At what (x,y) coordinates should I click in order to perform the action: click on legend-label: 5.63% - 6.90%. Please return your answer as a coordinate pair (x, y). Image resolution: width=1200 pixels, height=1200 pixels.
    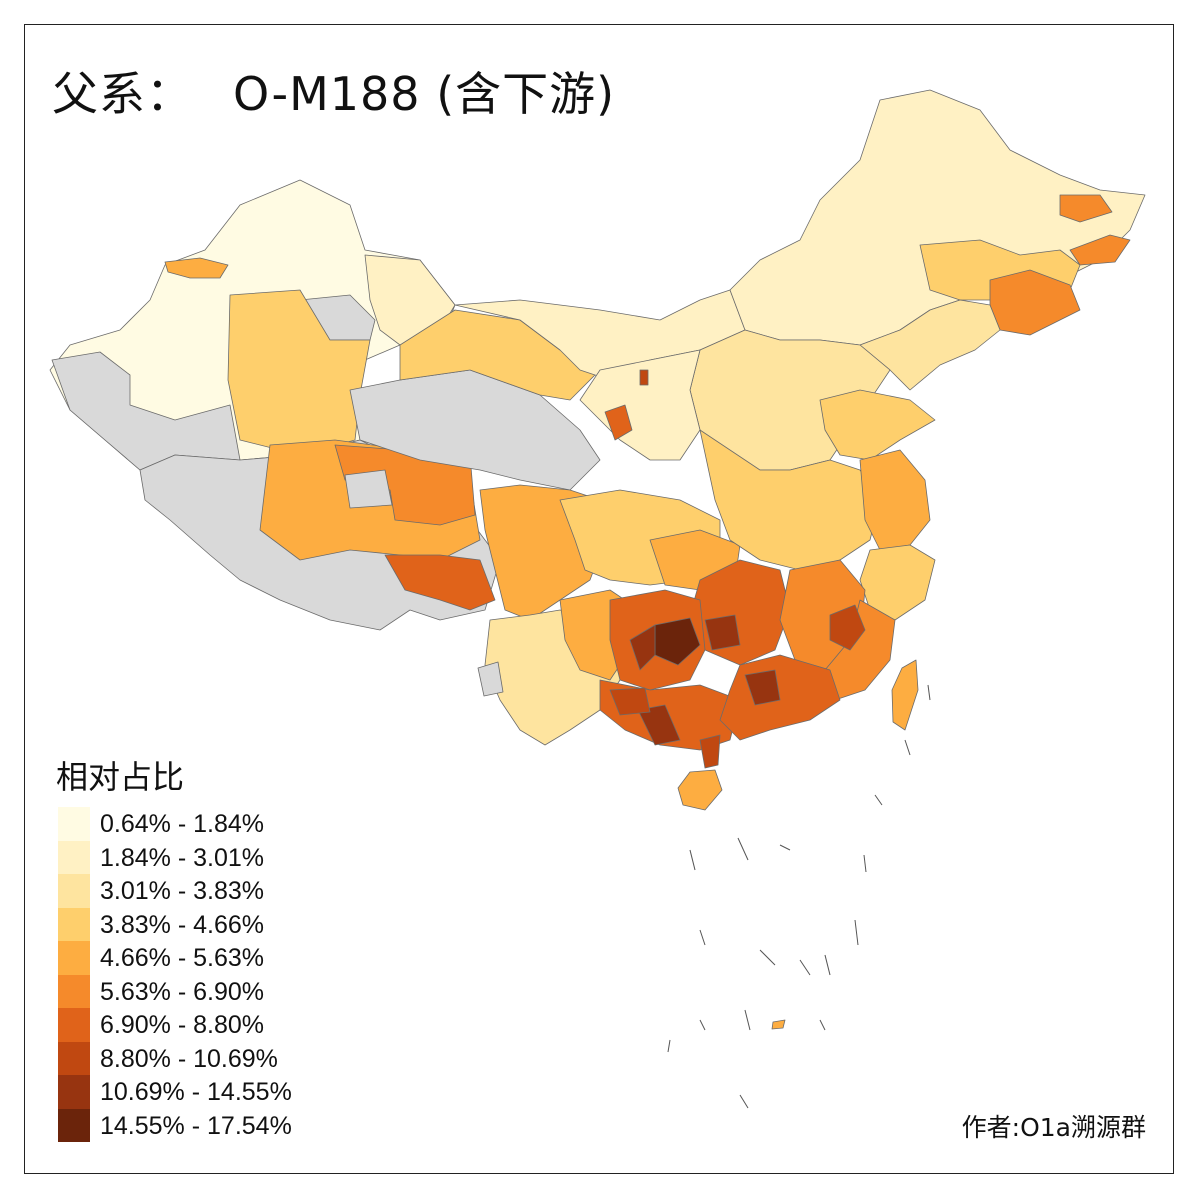
    Looking at the image, I should click on (182, 991).